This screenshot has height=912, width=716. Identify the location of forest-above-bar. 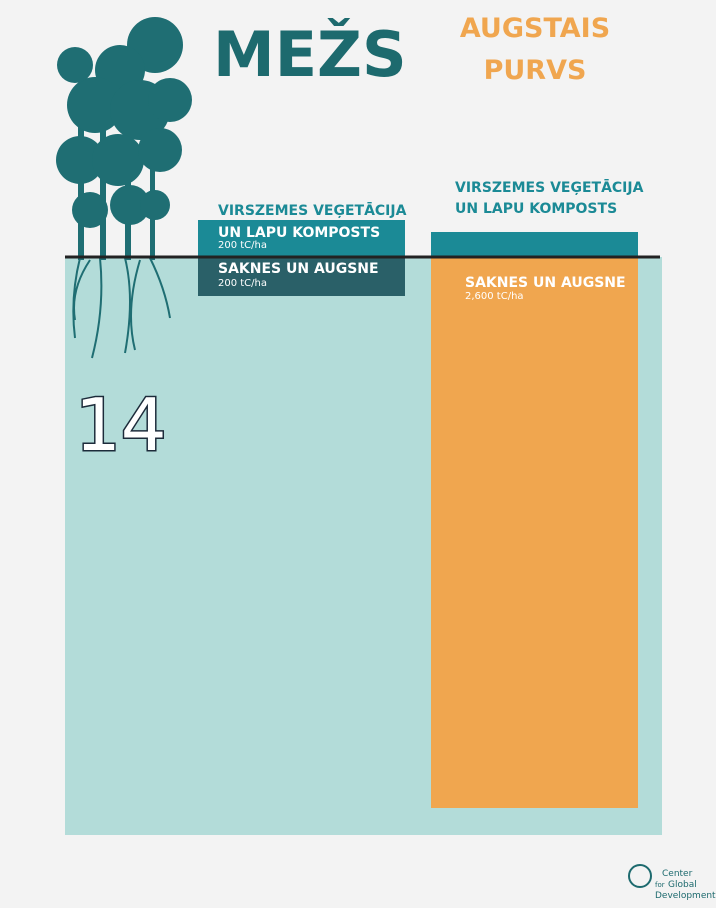
(301, 238).